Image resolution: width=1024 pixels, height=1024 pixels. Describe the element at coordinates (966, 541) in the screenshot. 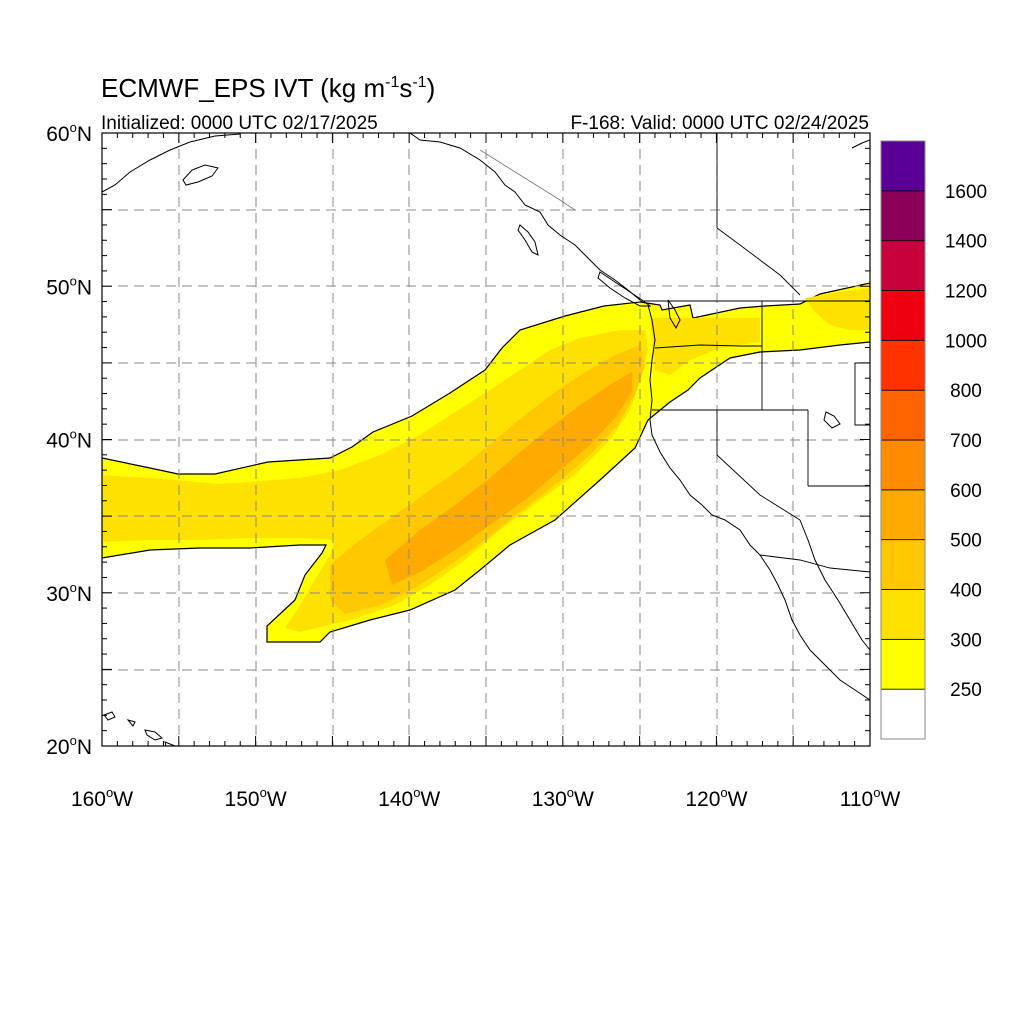

I see `colorbar-label: 500` at that location.